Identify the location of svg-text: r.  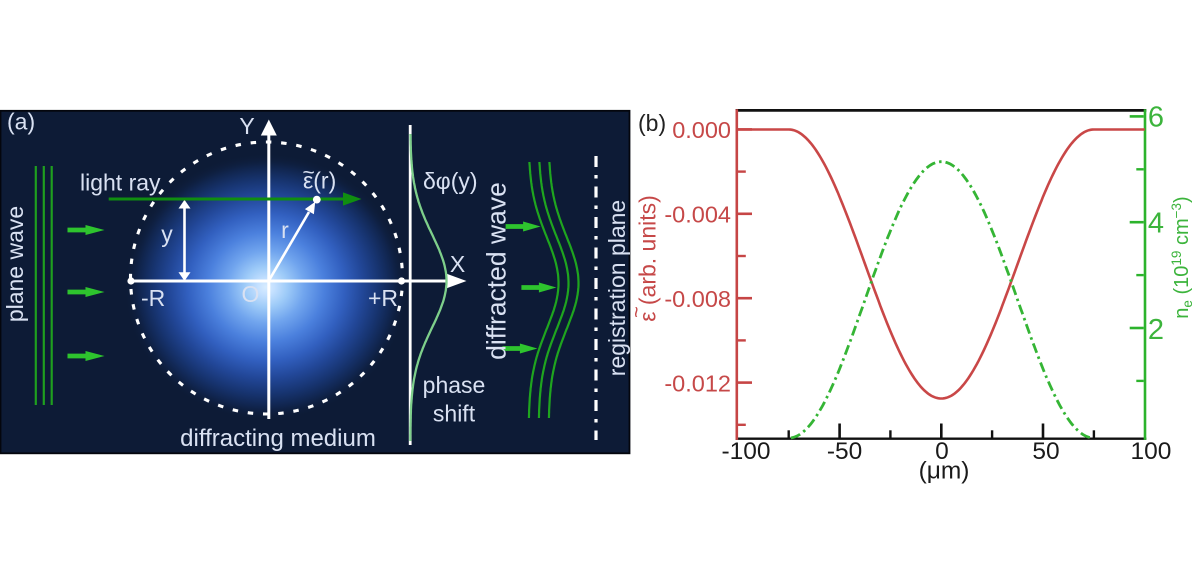
(285, 230).